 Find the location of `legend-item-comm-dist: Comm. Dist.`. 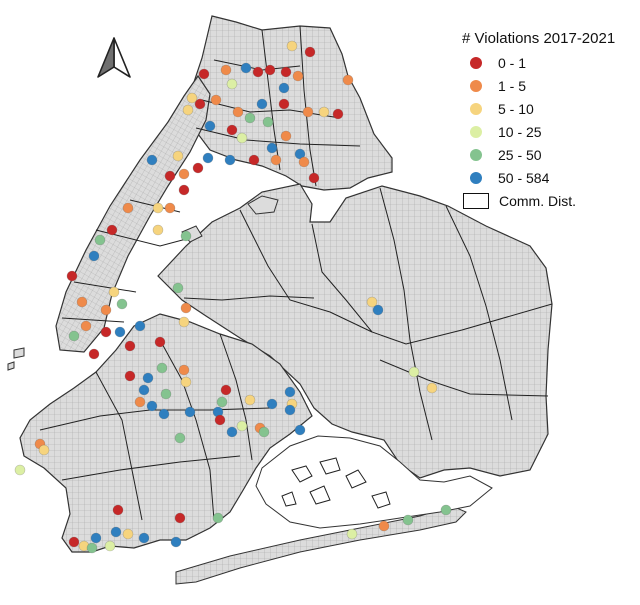

legend-item-comm-dist: Comm. Dist. is located at coordinates (547, 200).